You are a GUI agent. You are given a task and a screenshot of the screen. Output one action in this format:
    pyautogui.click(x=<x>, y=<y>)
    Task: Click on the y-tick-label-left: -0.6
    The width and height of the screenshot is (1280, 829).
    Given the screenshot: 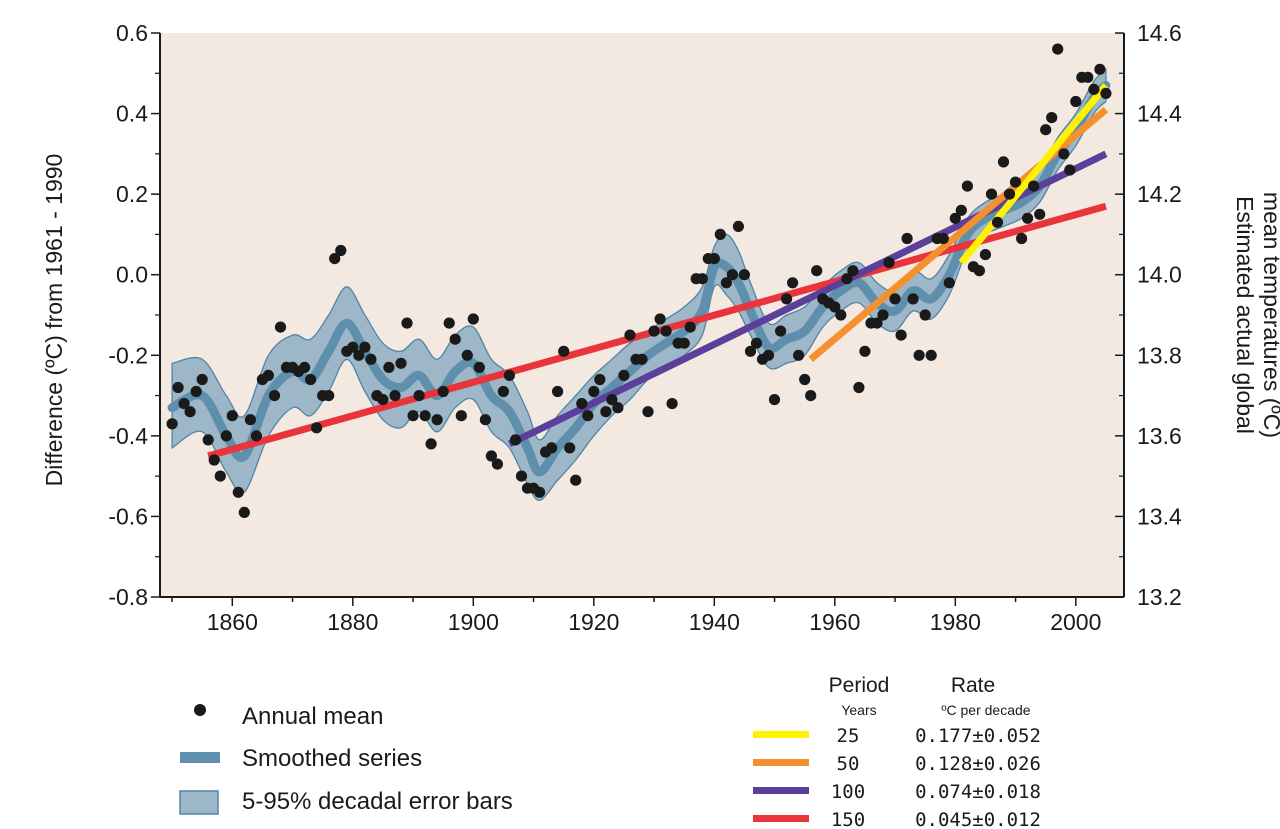 What is the action you would take?
    pyautogui.click(x=128, y=516)
    